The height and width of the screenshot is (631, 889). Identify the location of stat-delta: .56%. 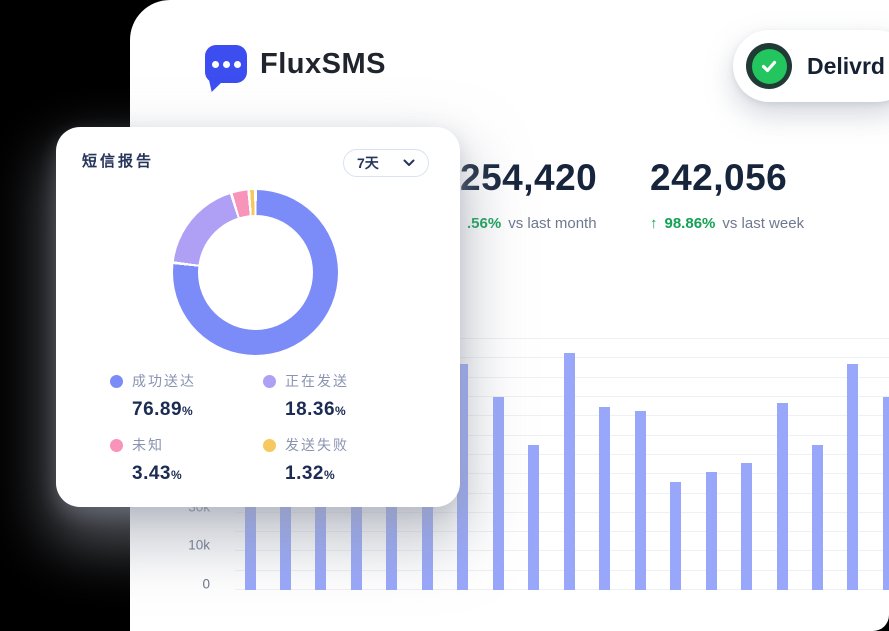
(484, 223).